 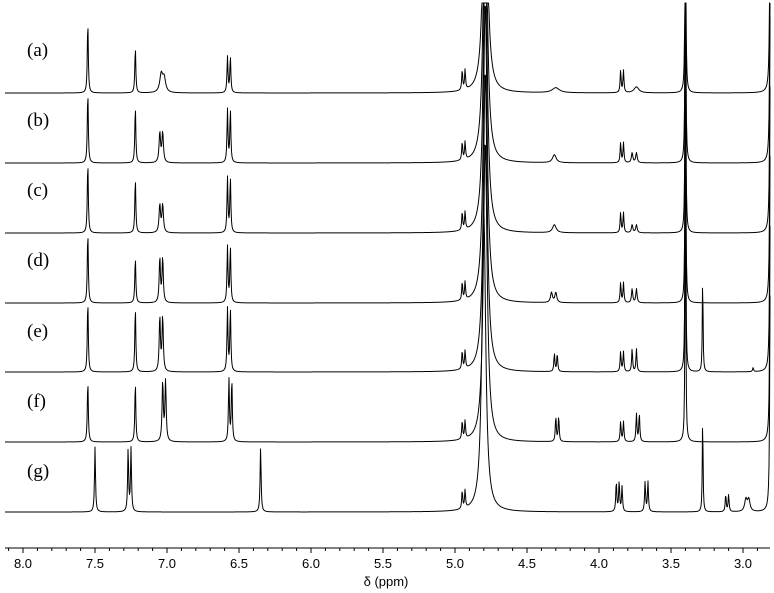 What do you see at coordinates (386, 581) in the screenshot?
I see `x-axis-title: δ (ppm)` at bounding box center [386, 581].